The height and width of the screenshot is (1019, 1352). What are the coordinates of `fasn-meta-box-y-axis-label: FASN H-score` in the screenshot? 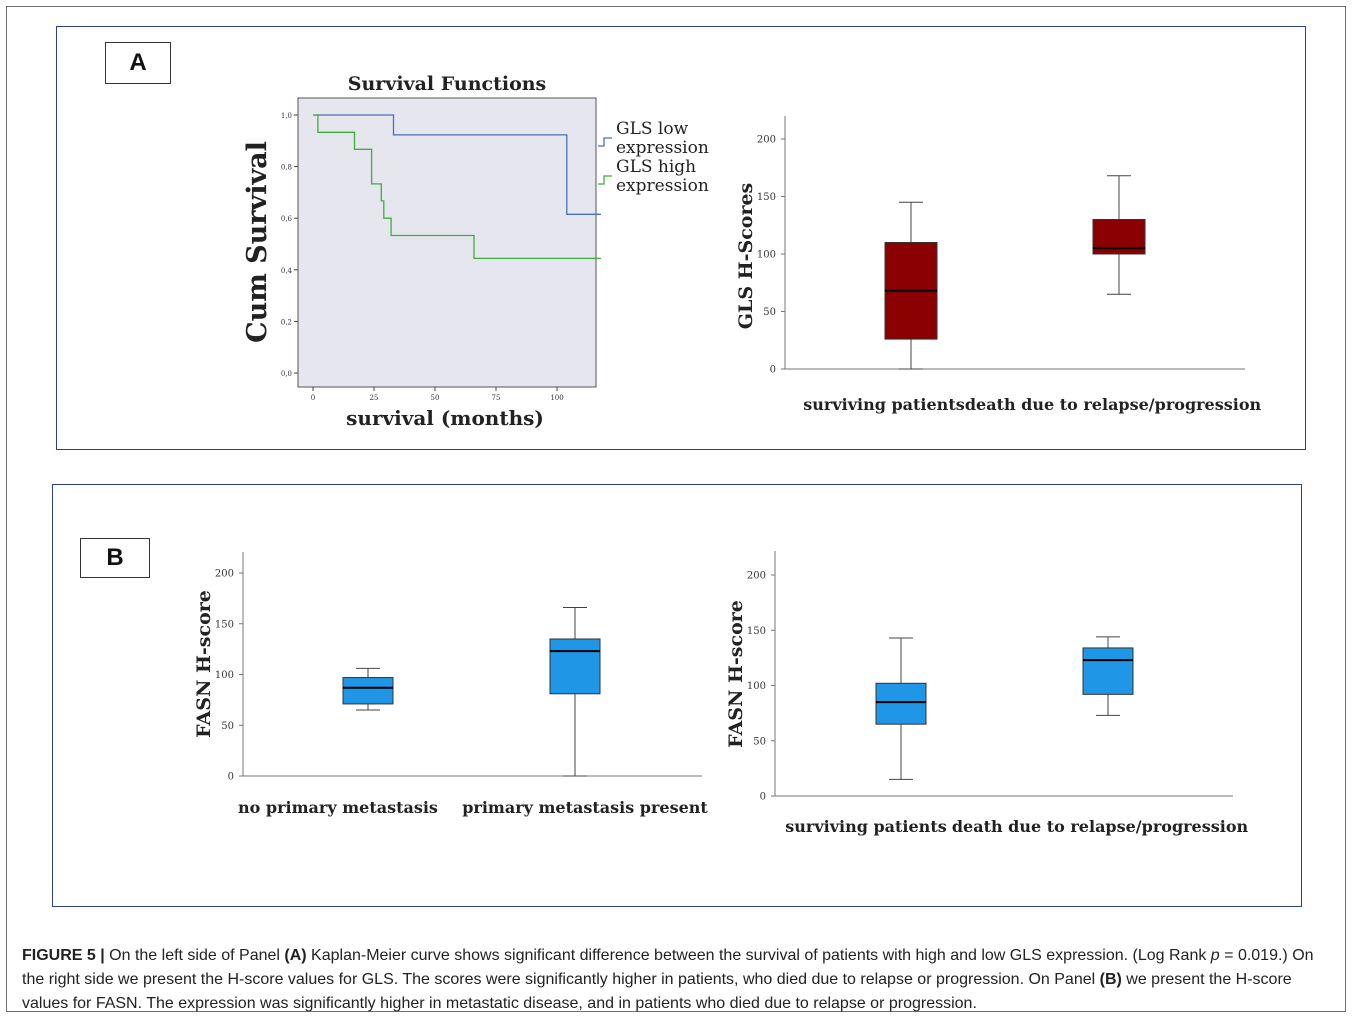 It's located at (204, 664).